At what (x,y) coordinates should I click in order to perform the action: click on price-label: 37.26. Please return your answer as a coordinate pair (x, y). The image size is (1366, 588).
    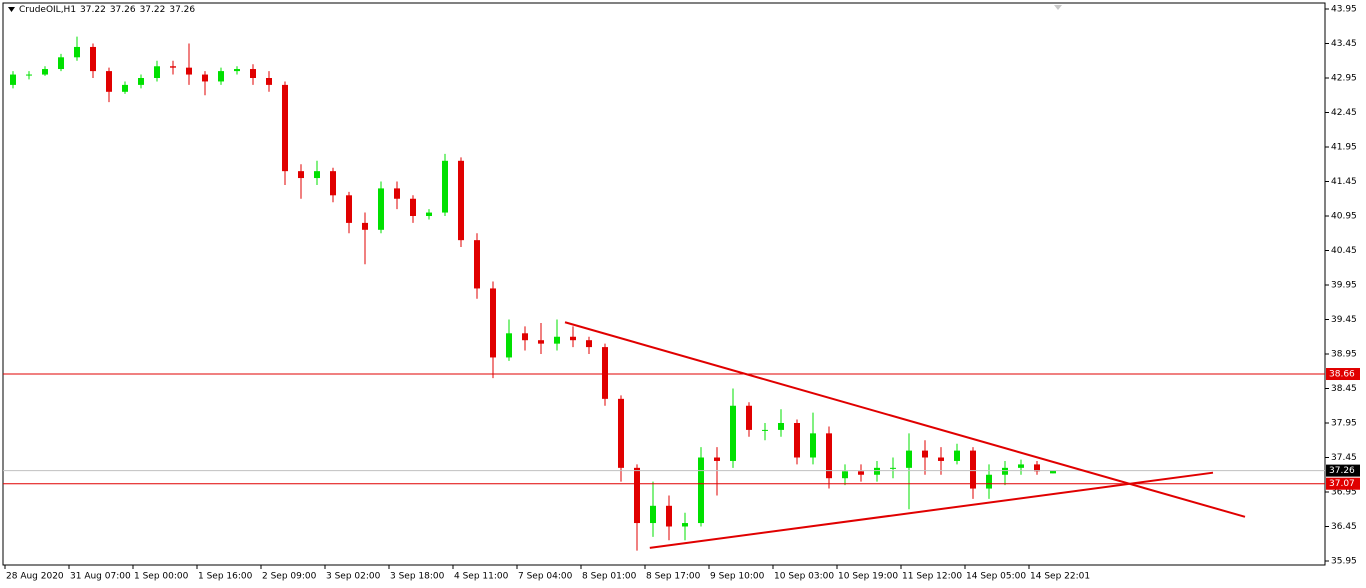
    Looking at the image, I should click on (1342, 471).